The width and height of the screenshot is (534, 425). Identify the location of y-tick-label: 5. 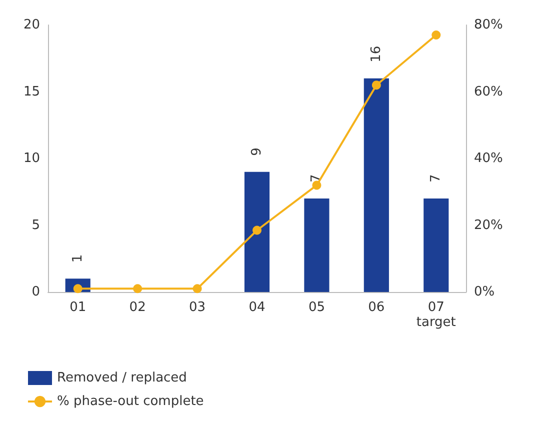
(36, 225).